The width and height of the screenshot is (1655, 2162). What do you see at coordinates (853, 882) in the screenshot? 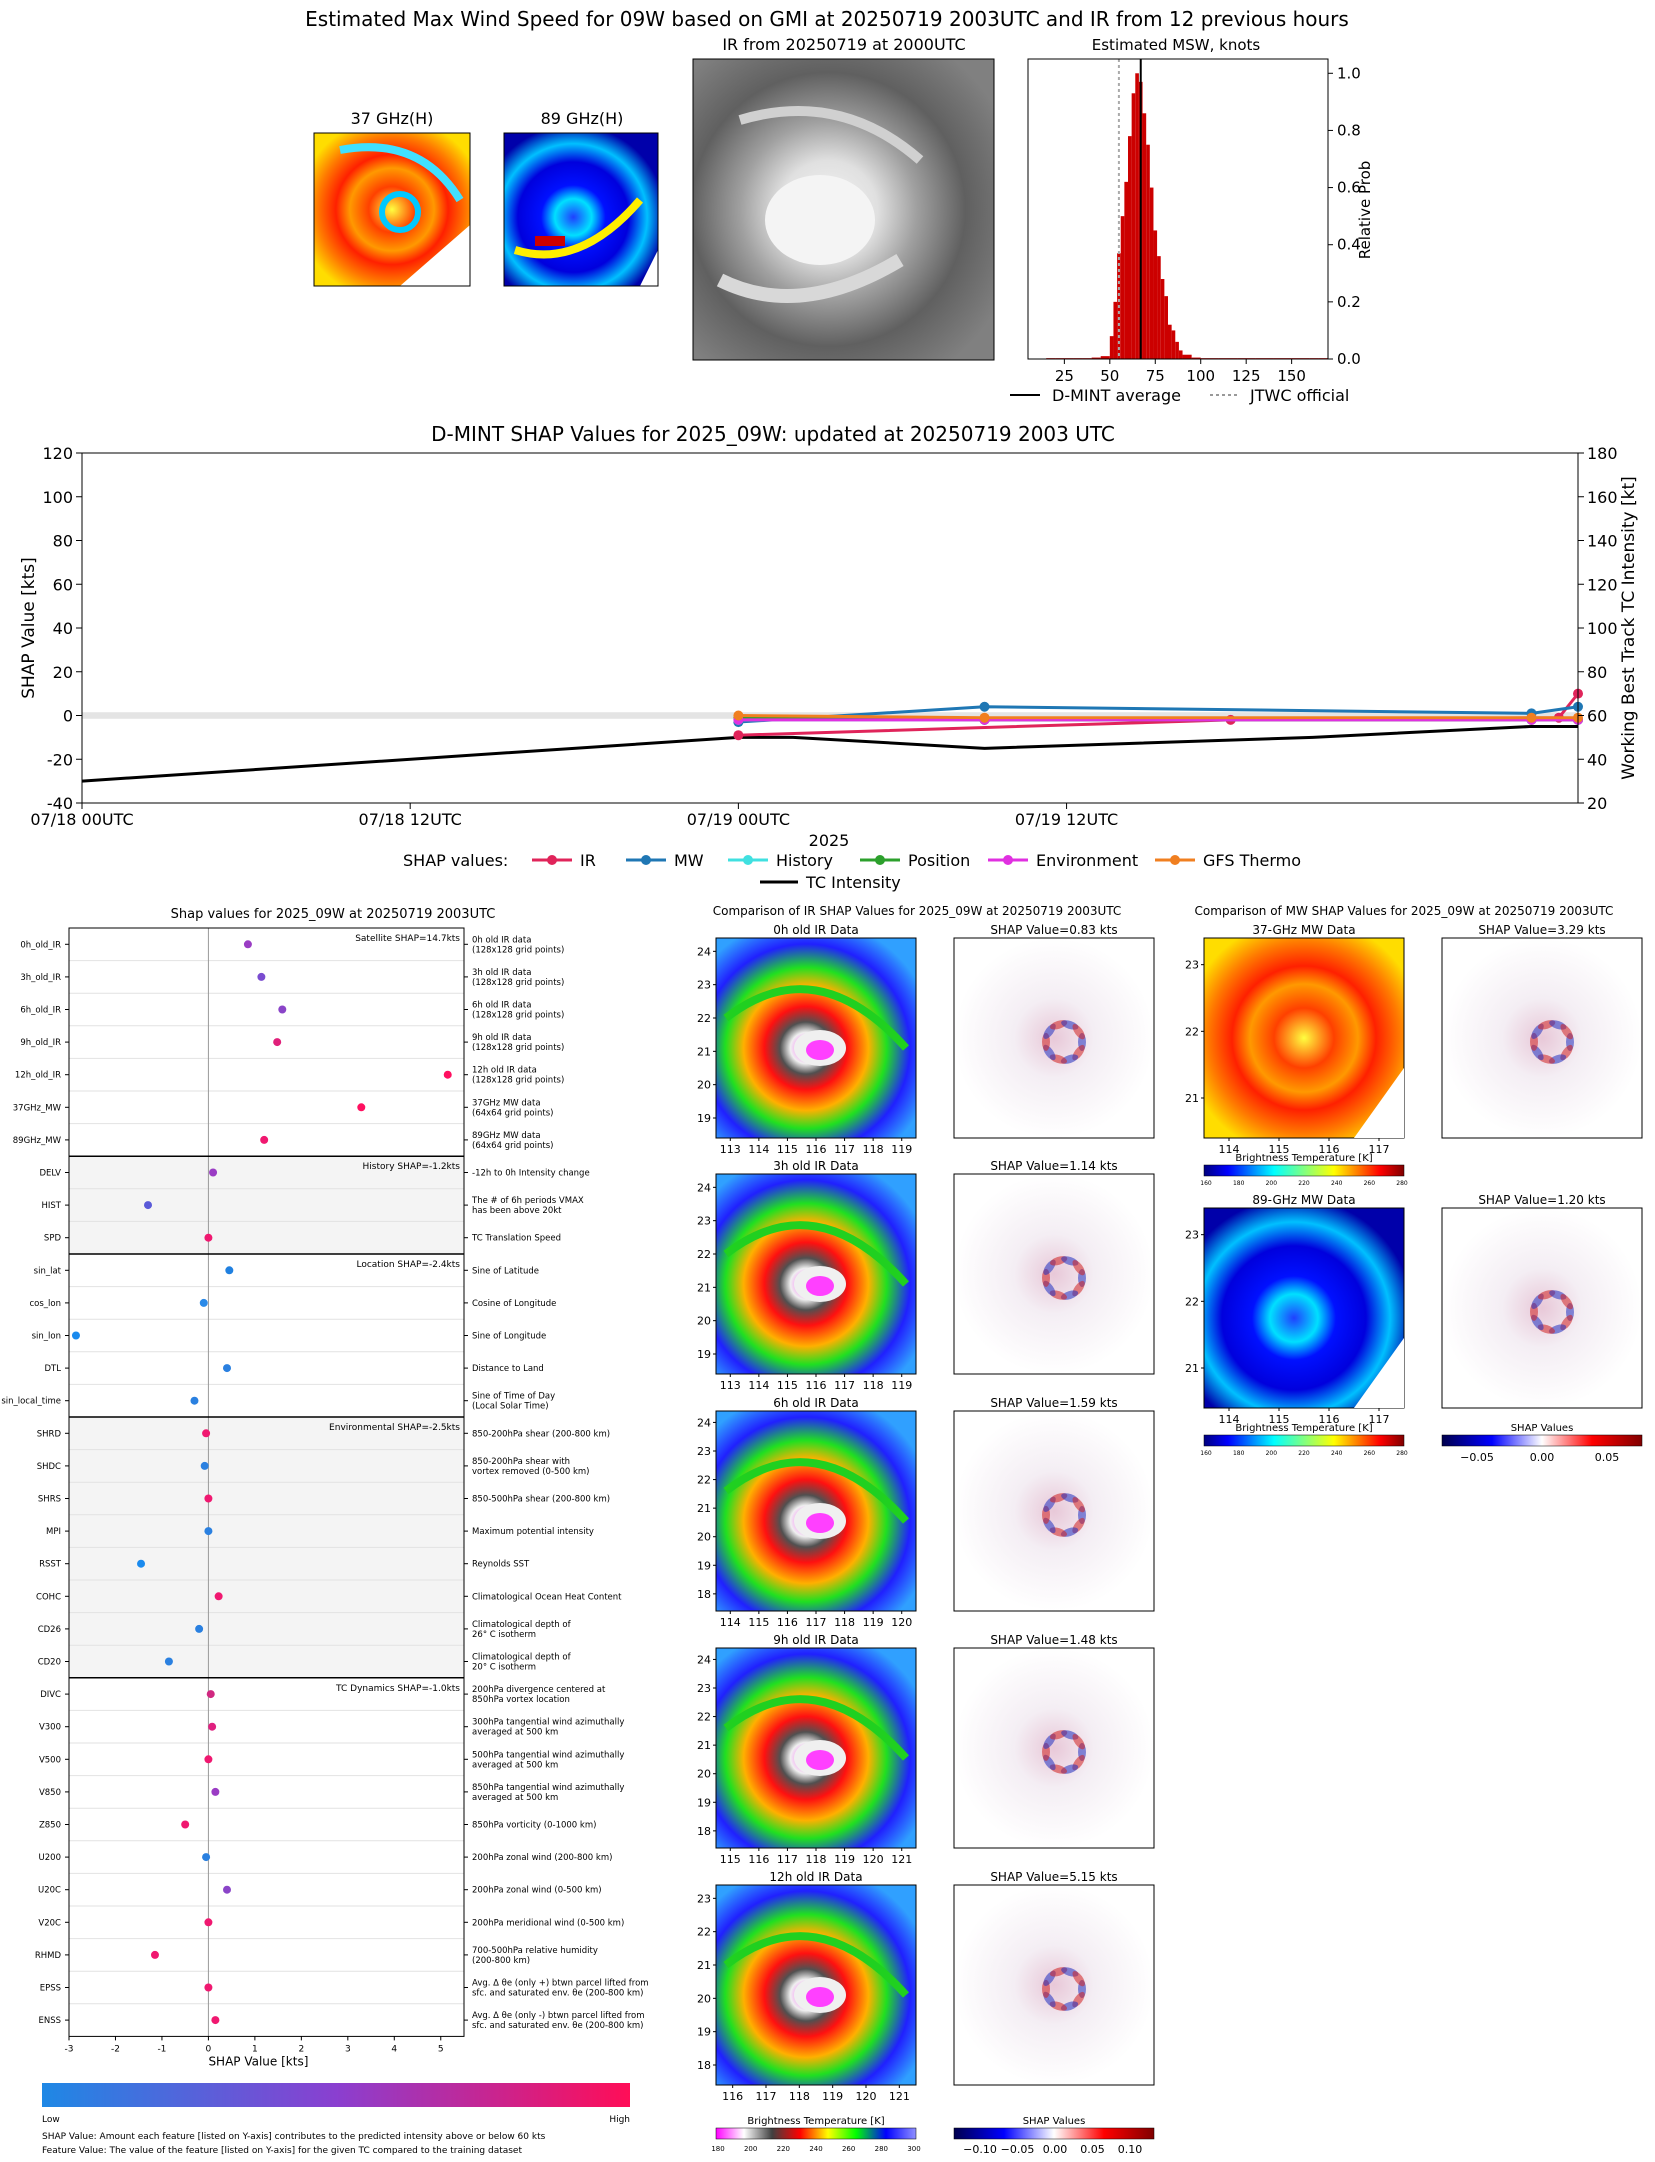
I see `legend-tc-label: TC Intensity` at bounding box center [853, 882].